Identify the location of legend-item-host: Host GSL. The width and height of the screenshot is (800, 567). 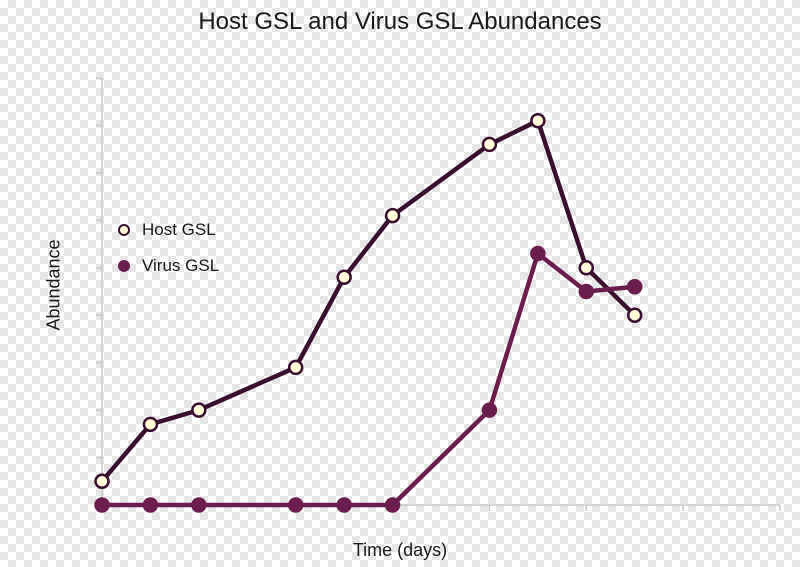
(168, 230).